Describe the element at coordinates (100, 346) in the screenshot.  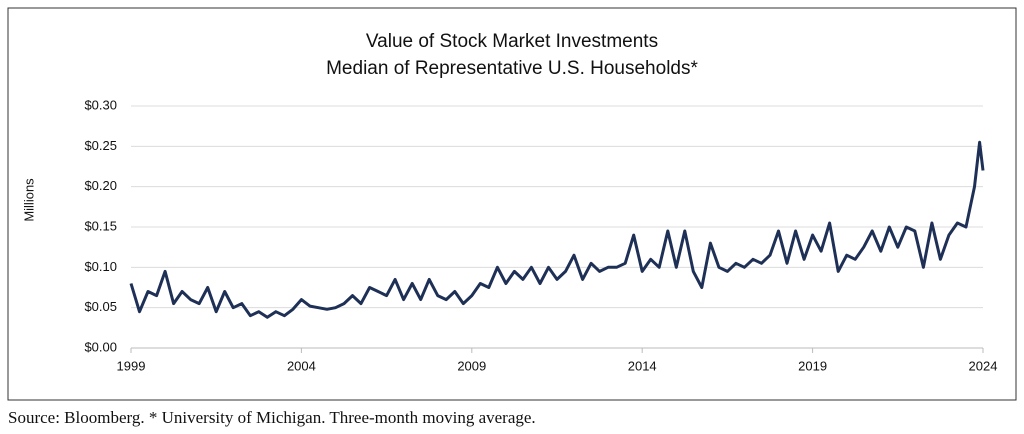
I see `y-tick-label: $0.00` at that location.